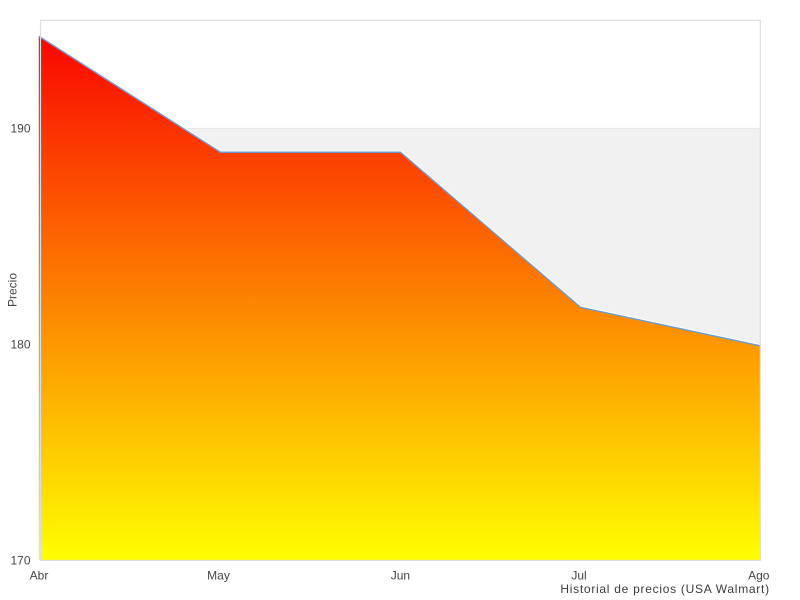 Image resolution: width=800 pixels, height=600 pixels. Describe the element at coordinates (218, 576) in the screenshot. I see `svg-text: May` at that location.